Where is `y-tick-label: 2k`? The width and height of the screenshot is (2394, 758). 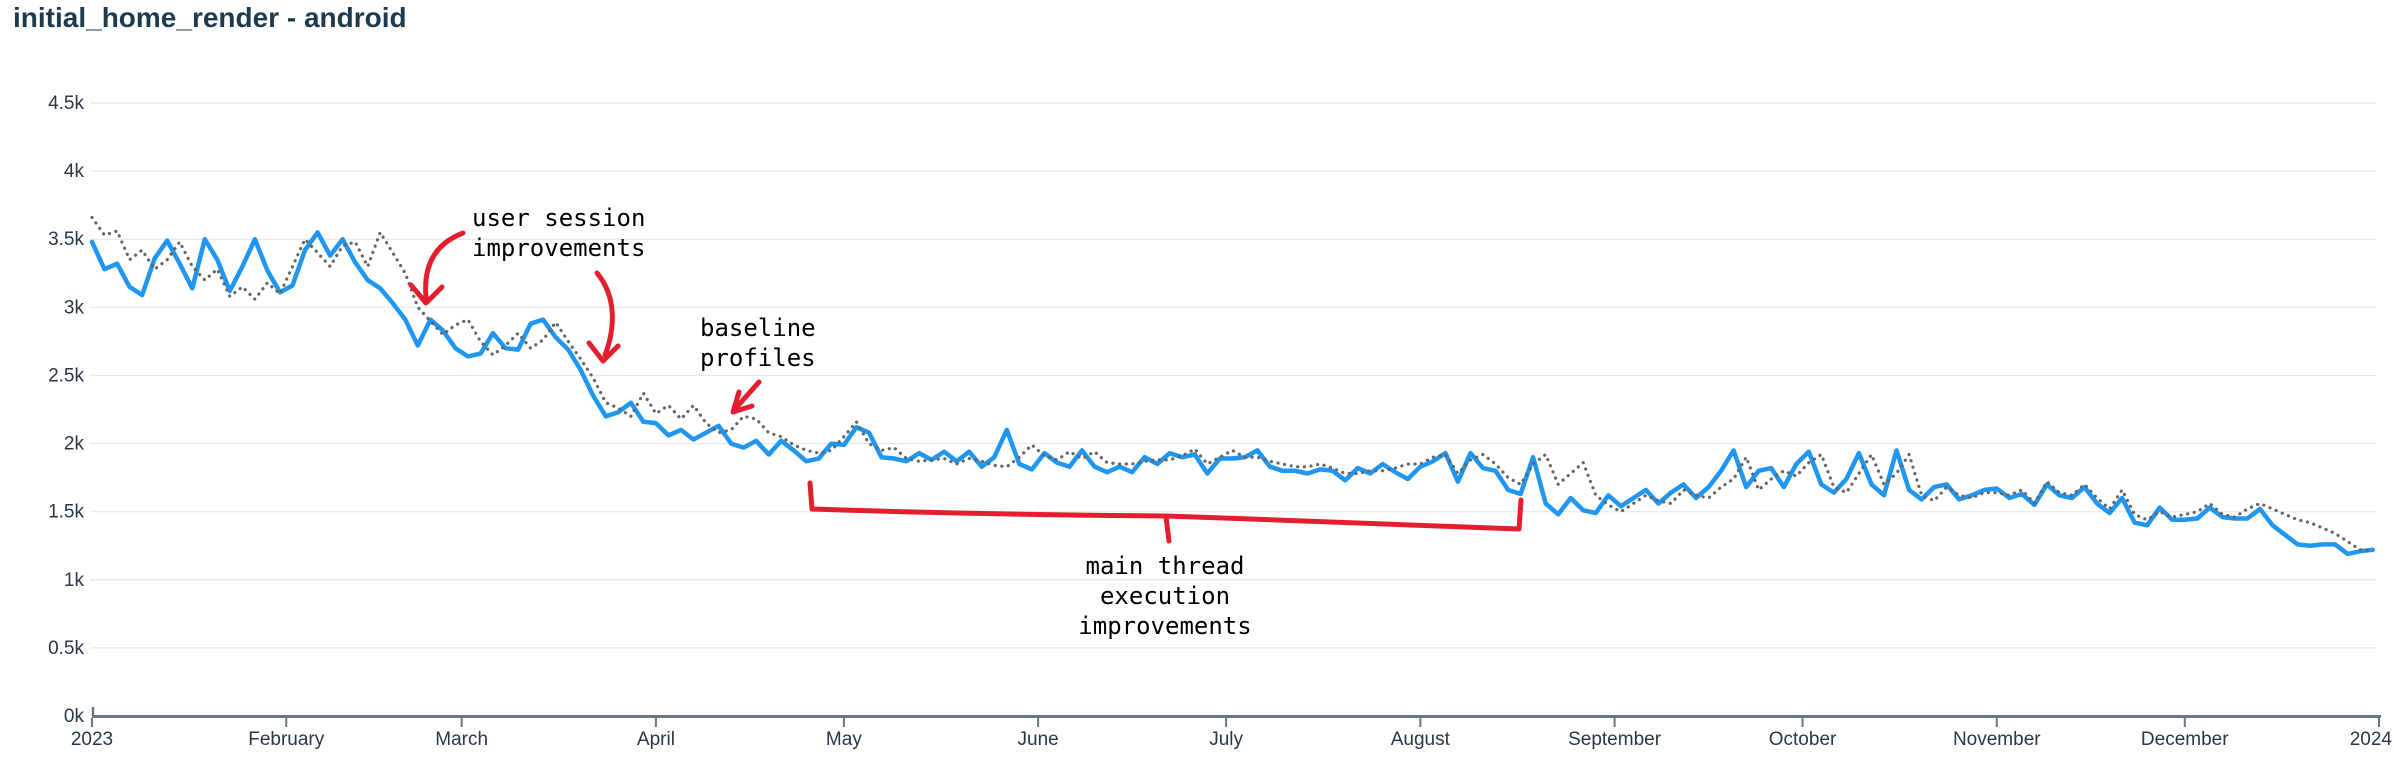
y-tick-label: 2k is located at coordinates (74, 444).